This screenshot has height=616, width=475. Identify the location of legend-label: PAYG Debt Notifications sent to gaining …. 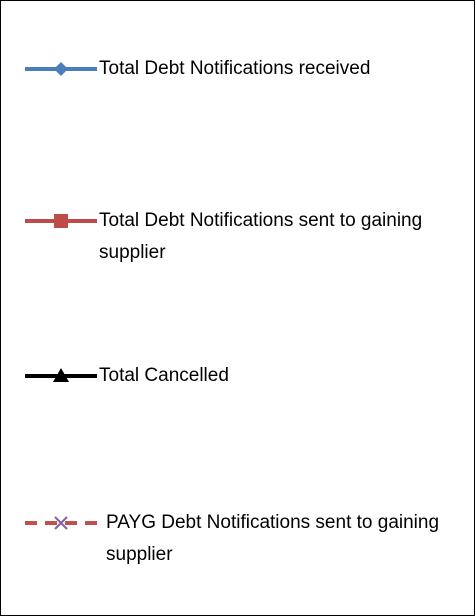
(273, 538).